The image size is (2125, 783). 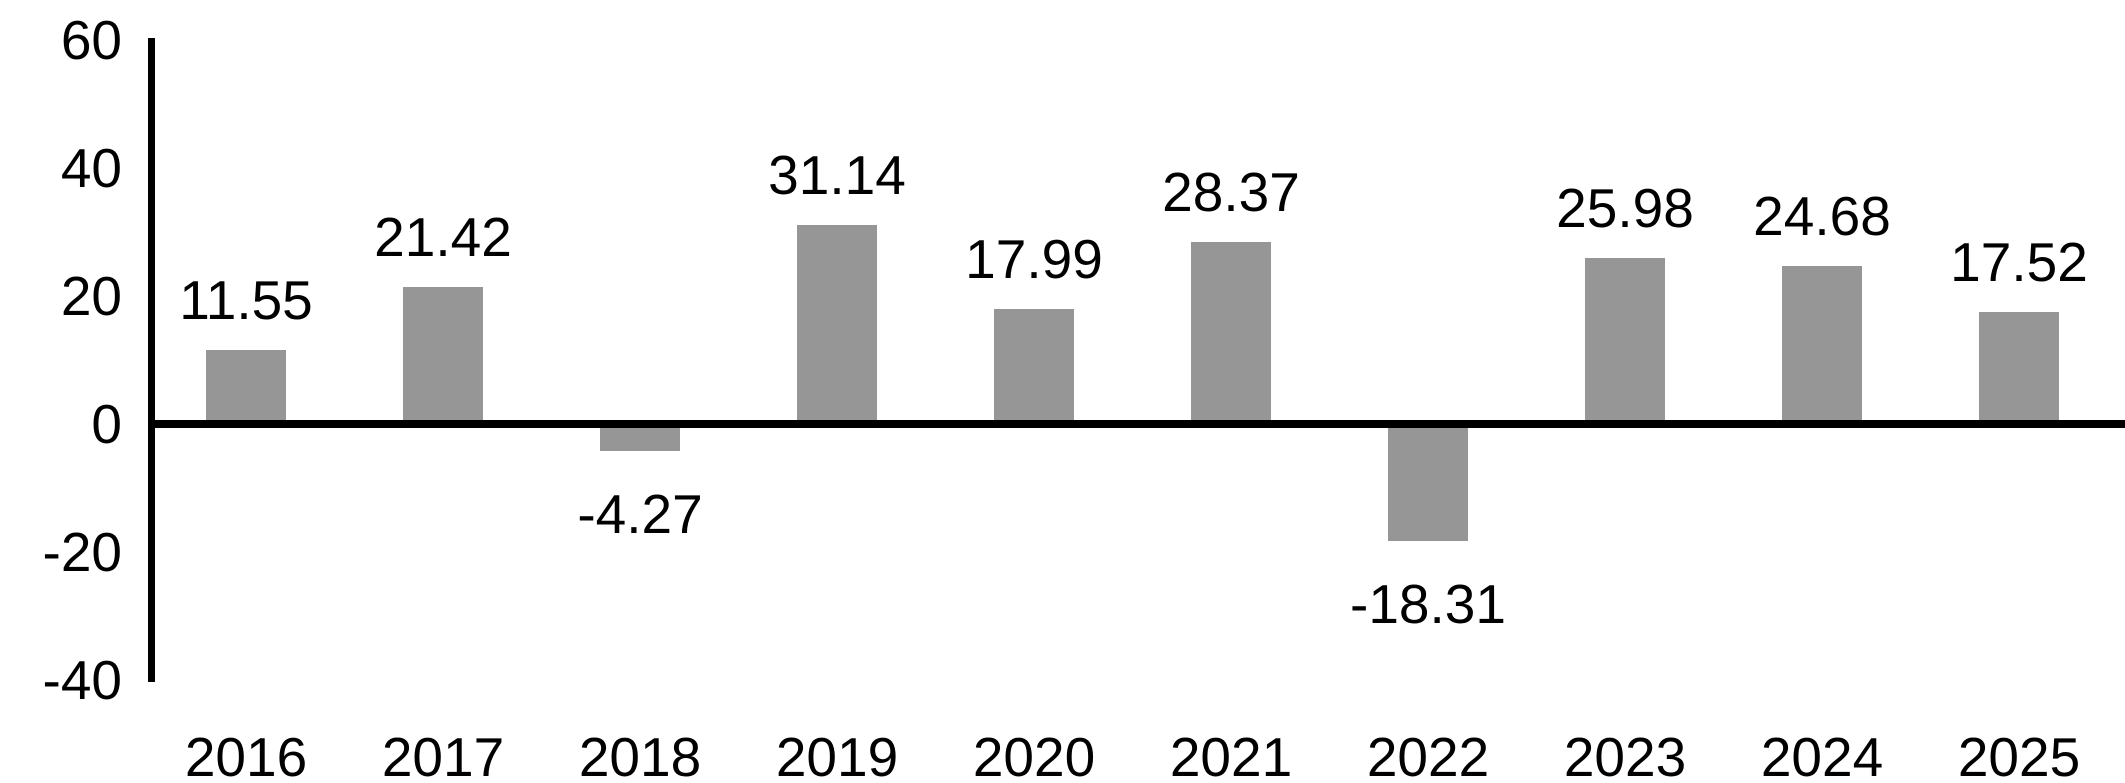 What do you see at coordinates (246, 300) in the screenshot?
I see `bar-value-label: 11.55` at bounding box center [246, 300].